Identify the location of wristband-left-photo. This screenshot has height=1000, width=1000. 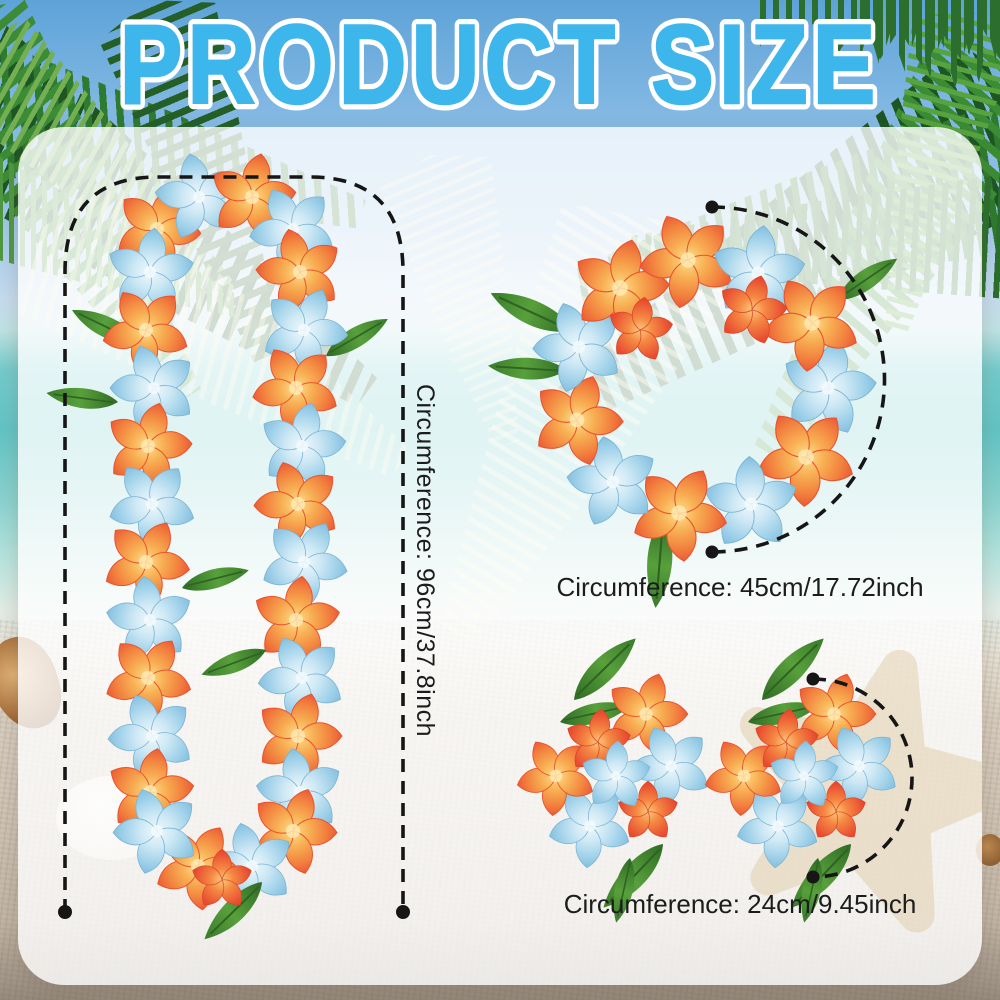
(621, 777).